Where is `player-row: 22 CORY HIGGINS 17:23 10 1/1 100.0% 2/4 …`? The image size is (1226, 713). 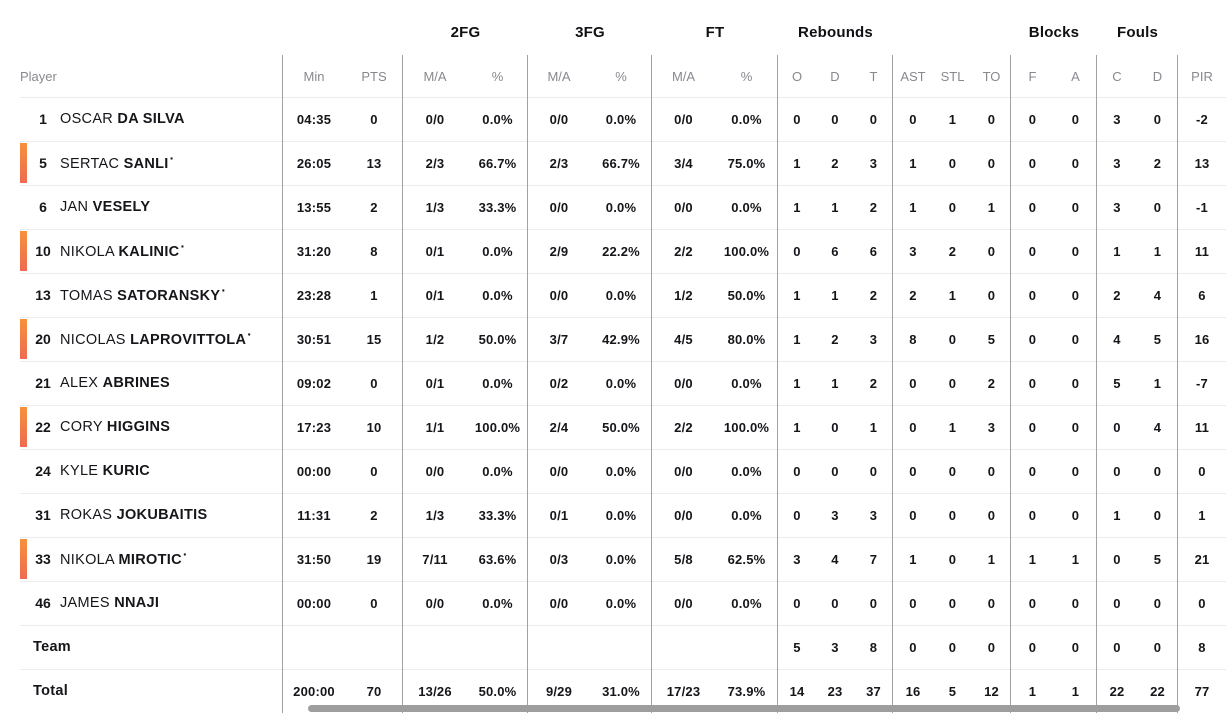
player-row: 22 CORY HIGGINS 17:23 10 1/1 100.0% 2/4 … is located at coordinates (613, 427).